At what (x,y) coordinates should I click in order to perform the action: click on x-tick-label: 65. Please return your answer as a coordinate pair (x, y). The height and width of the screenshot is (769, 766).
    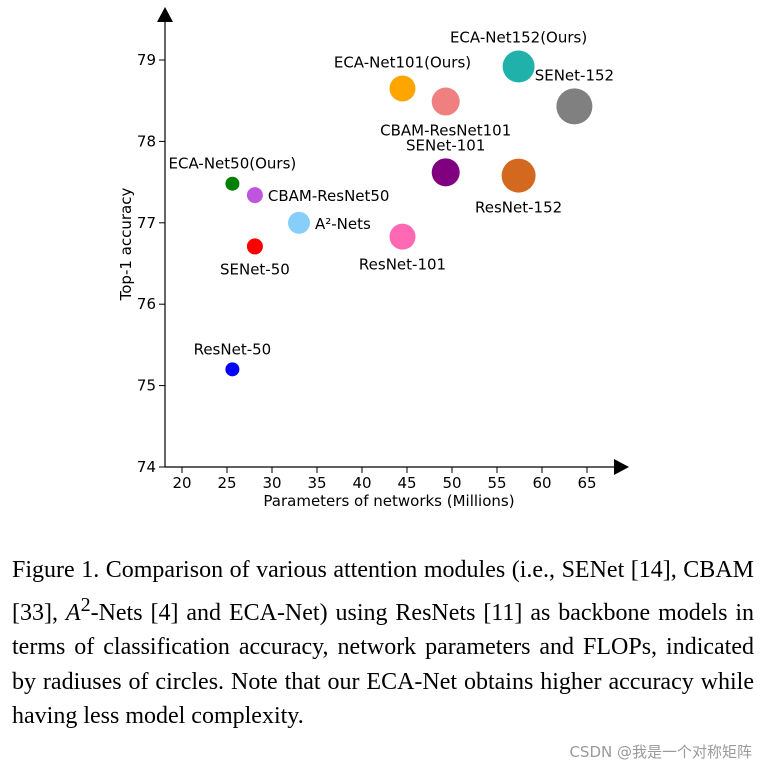
    Looking at the image, I should click on (586, 483).